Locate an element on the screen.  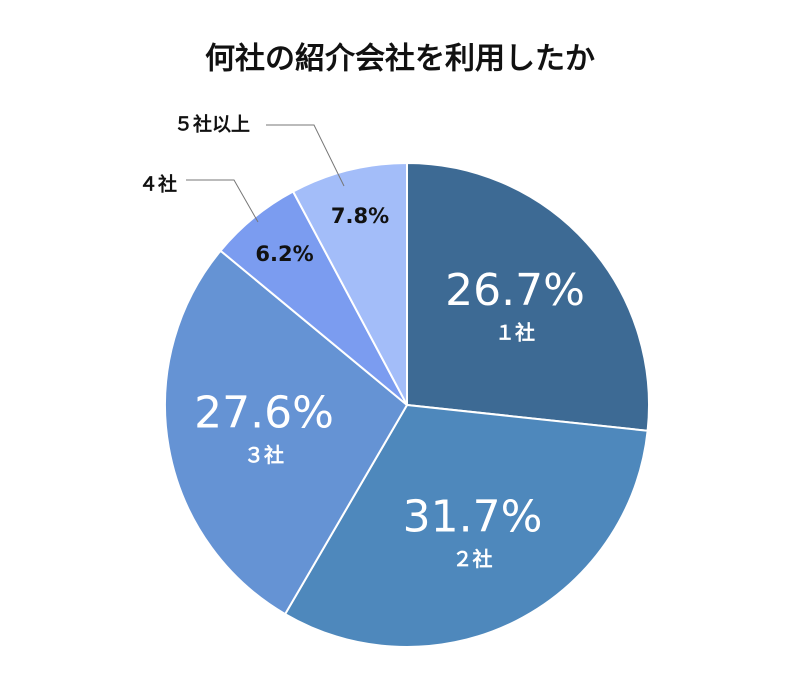
value-label: 31.7% is located at coordinates (473, 517).